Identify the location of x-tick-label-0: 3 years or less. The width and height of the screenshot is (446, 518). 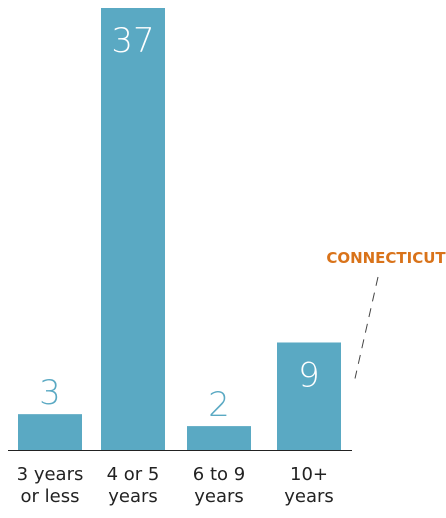
(50, 485).